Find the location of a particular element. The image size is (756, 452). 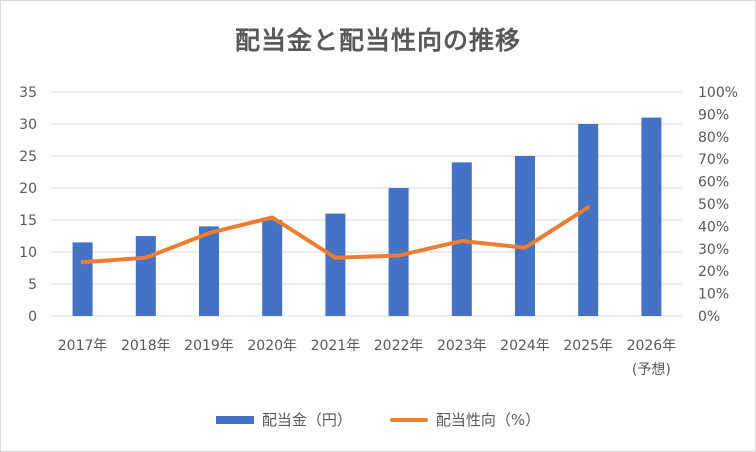

x-tick-label: 2019年 is located at coordinates (209, 346).